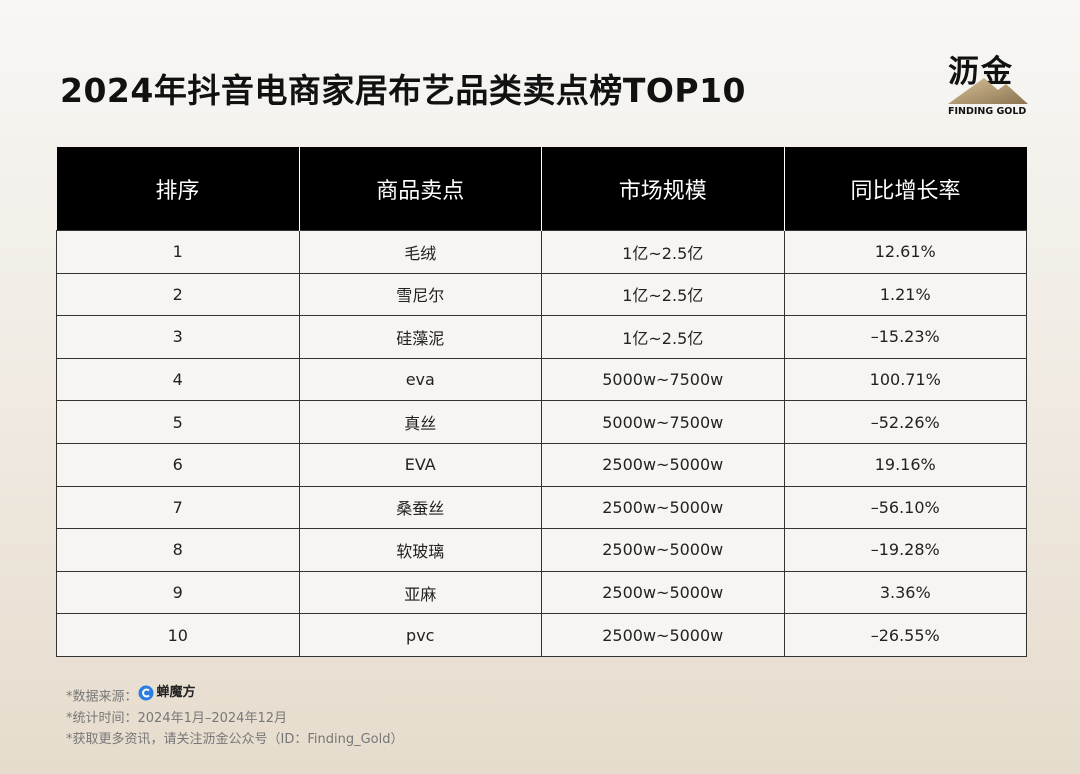 Image resolution: width=1080 pixels, height=774 pixels. What do you see at coordinates (905, 422) in the screenshot?
I see `table-cell: –52.26%` at bounding box center [905, 422].